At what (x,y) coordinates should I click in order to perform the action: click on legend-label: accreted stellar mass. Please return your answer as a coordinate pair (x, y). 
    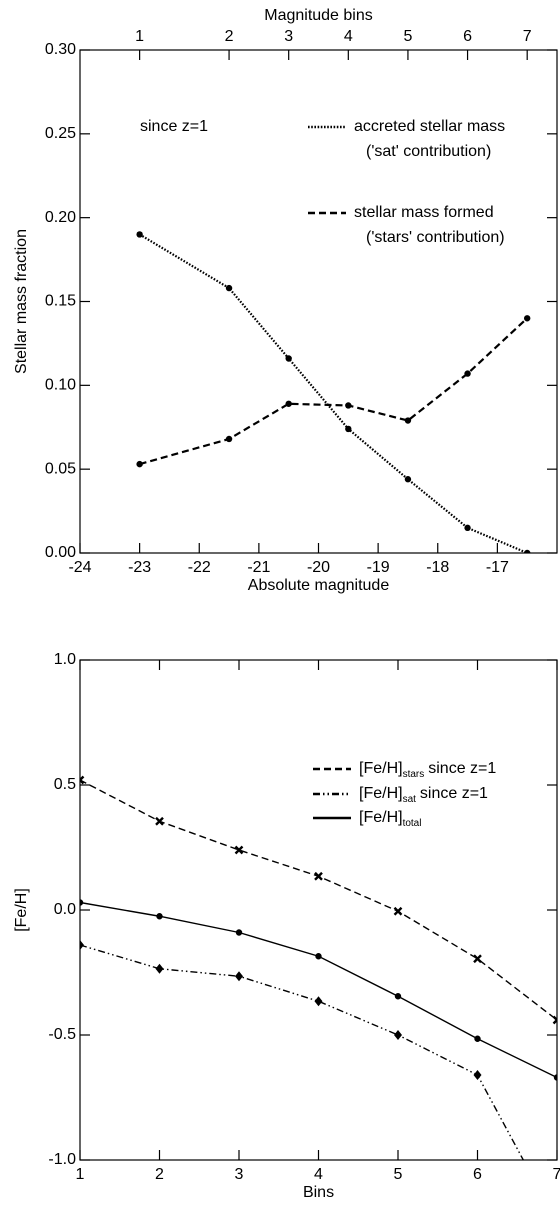
    Looking at the image, I should click on (429, 126).